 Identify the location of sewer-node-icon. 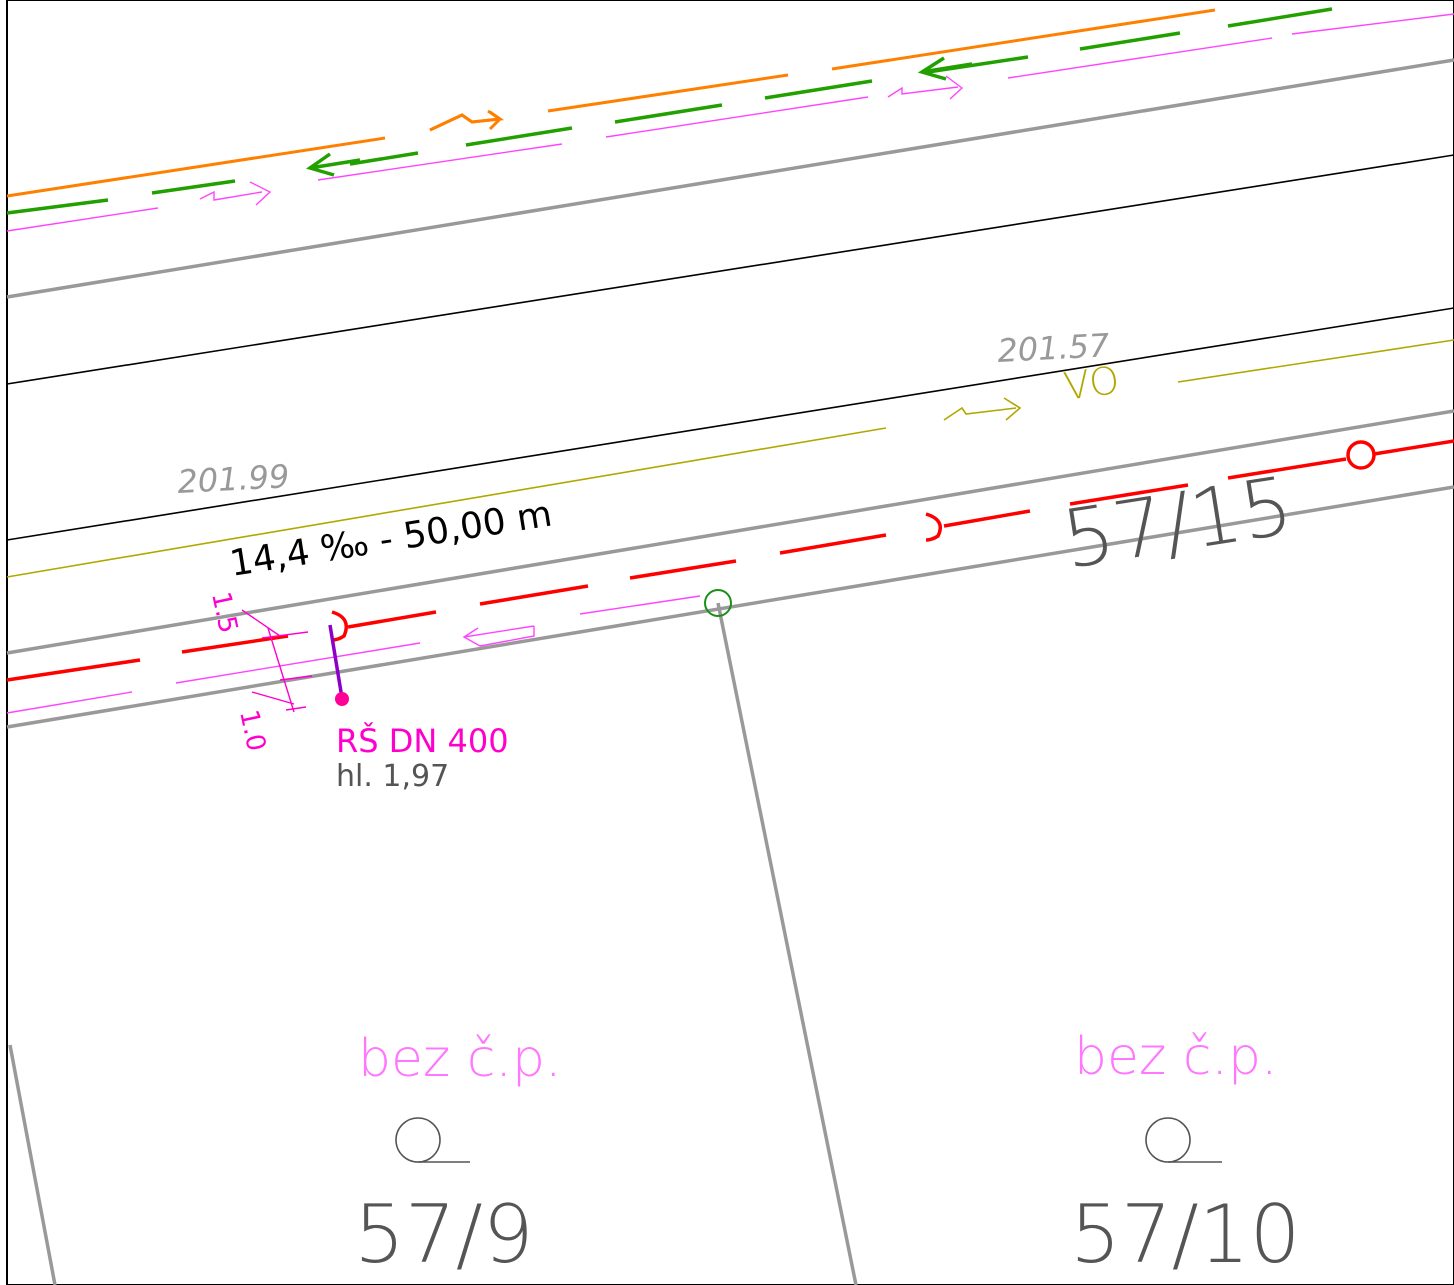
(1361, 455).